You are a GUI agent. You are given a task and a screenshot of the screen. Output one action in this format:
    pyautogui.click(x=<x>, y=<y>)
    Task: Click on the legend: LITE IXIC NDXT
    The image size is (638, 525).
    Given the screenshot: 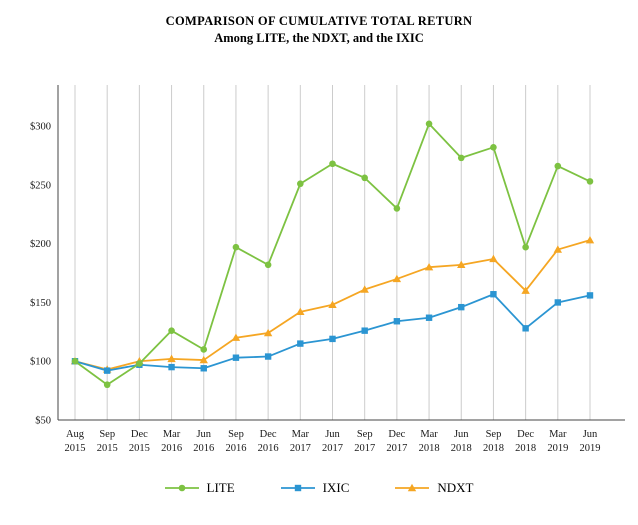 What is the action you would take?
    pyautogui.click(x=319, y=488)
    